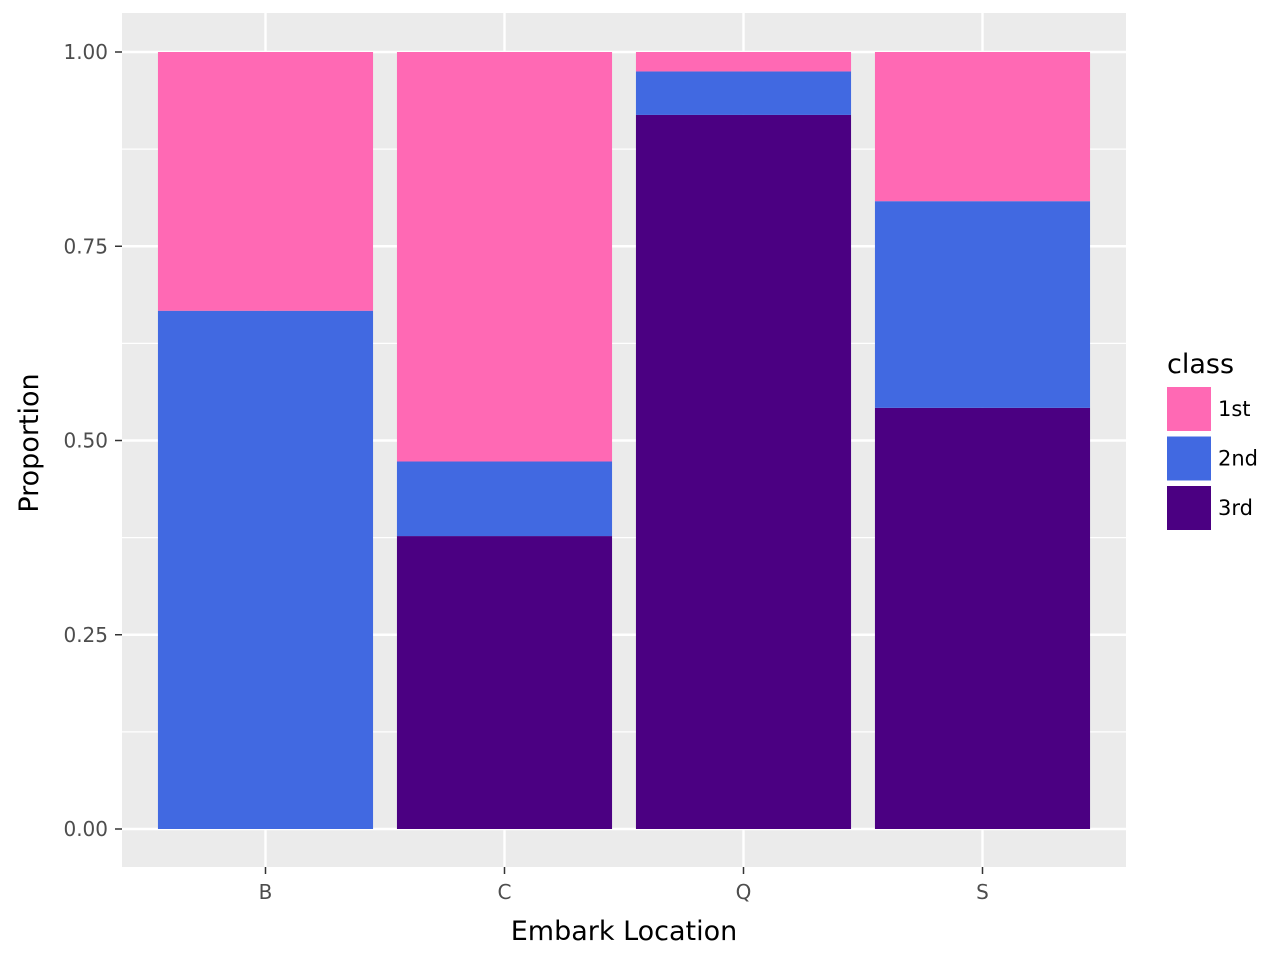 This screenshot has width=1280, height=960. I want to click on y-axis: 0.00 0.25 0.50 0.75 1.00, so click(92, 440).